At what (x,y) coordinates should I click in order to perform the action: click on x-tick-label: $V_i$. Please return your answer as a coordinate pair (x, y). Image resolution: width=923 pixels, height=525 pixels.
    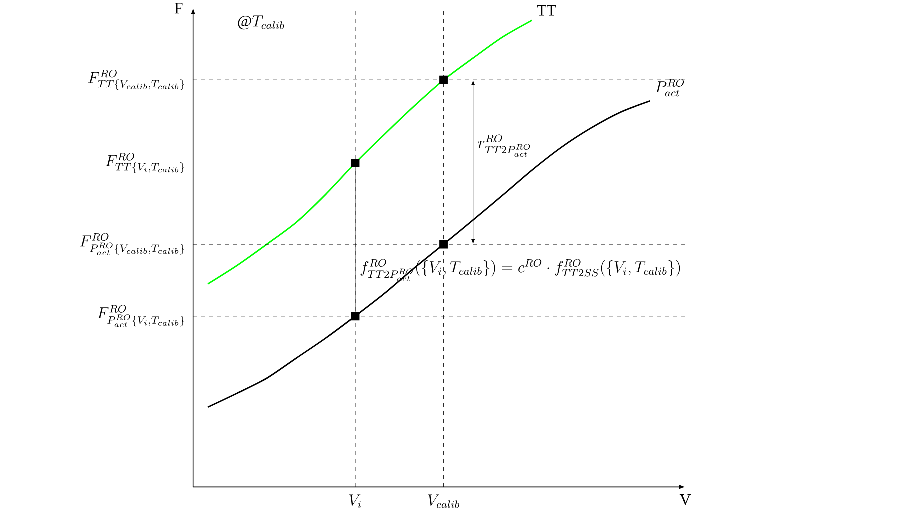
    Looking at the image, I should click on (355, 501).